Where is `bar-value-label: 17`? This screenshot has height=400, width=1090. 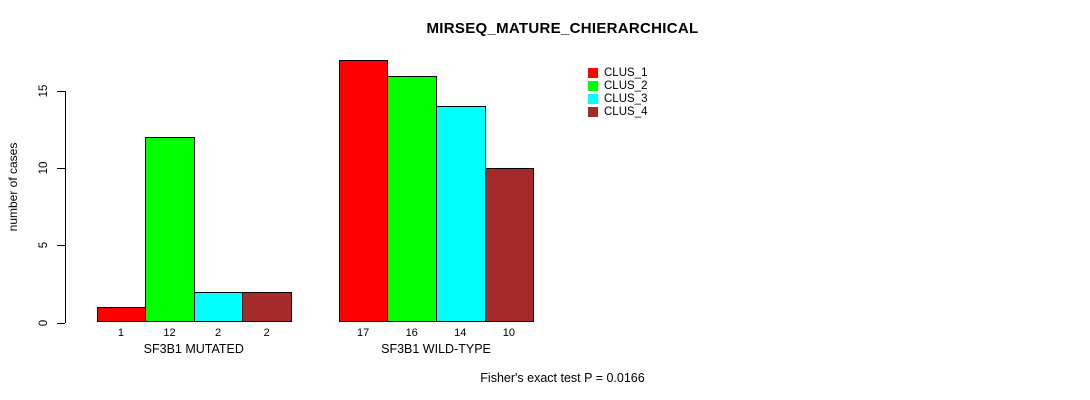
bar-value-label: 17 is located at coordinates (363, 333).